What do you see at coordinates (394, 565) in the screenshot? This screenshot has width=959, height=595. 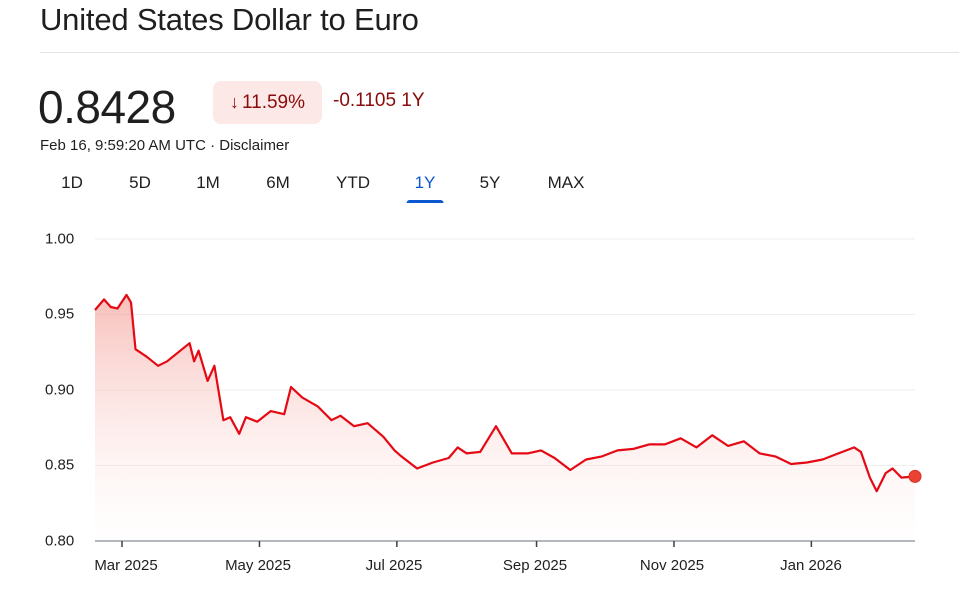 I see `x-tick-label: Jul 2025` at bounding box center [394, 565].